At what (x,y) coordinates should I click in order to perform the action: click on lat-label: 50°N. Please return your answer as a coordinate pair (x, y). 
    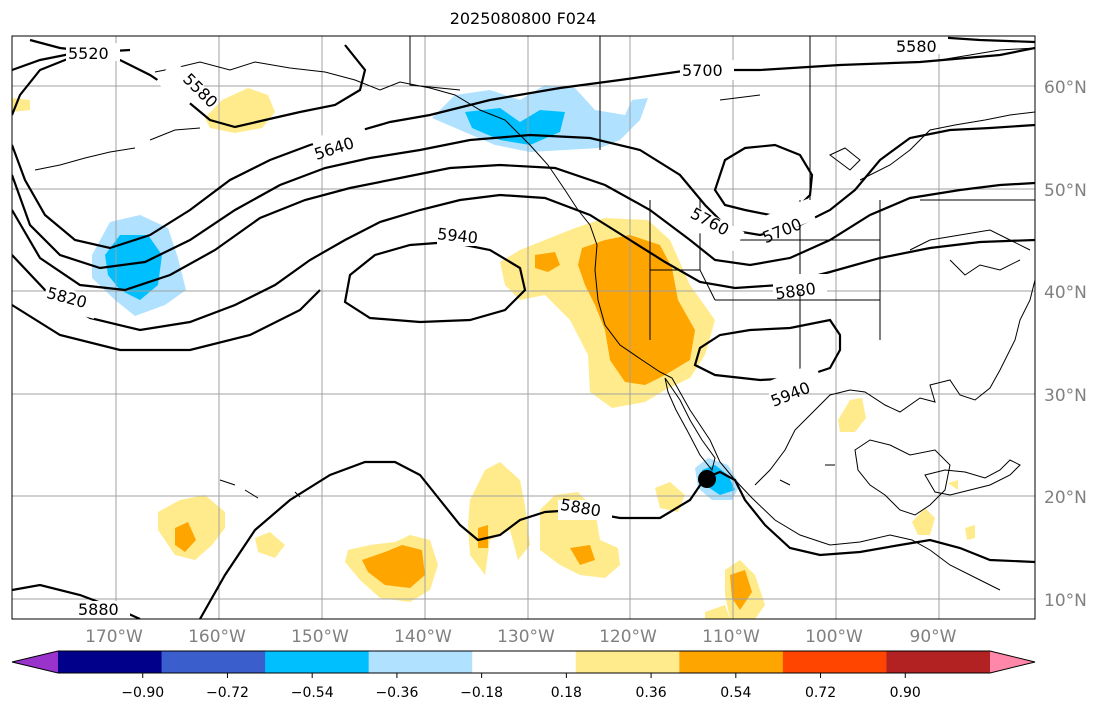
    Looking at the image, I should click on (1065, 191).